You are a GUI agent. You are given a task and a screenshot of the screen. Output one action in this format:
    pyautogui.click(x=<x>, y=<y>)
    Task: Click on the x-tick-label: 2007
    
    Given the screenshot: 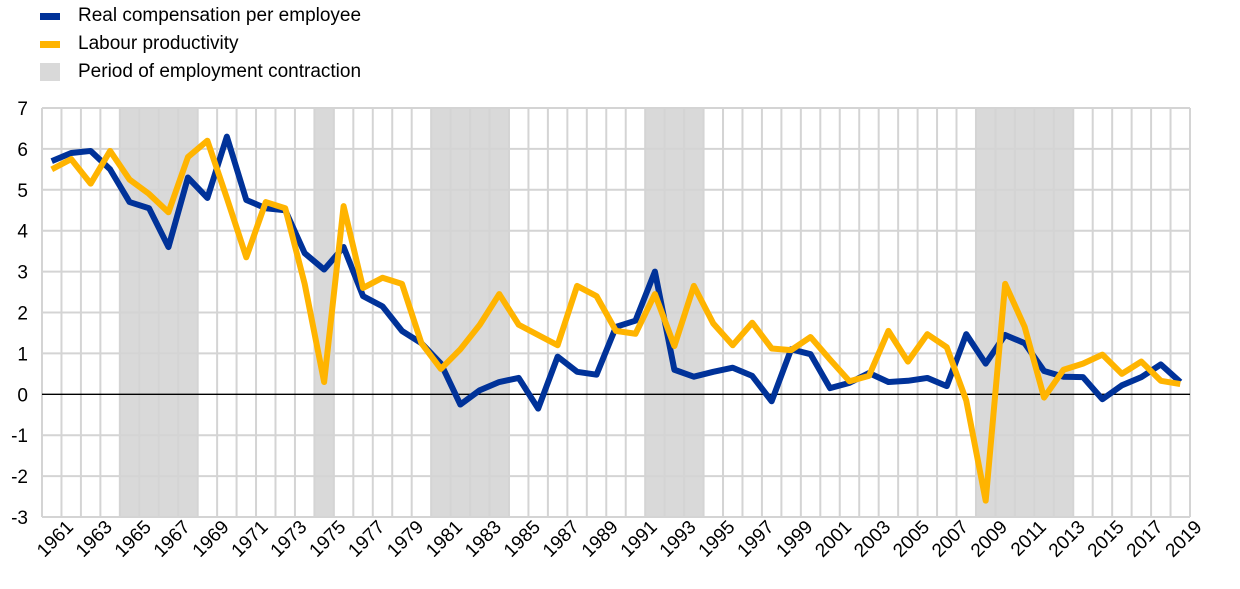 What is the action you would take?
    pyautogui.click(x=950, y=539)
    